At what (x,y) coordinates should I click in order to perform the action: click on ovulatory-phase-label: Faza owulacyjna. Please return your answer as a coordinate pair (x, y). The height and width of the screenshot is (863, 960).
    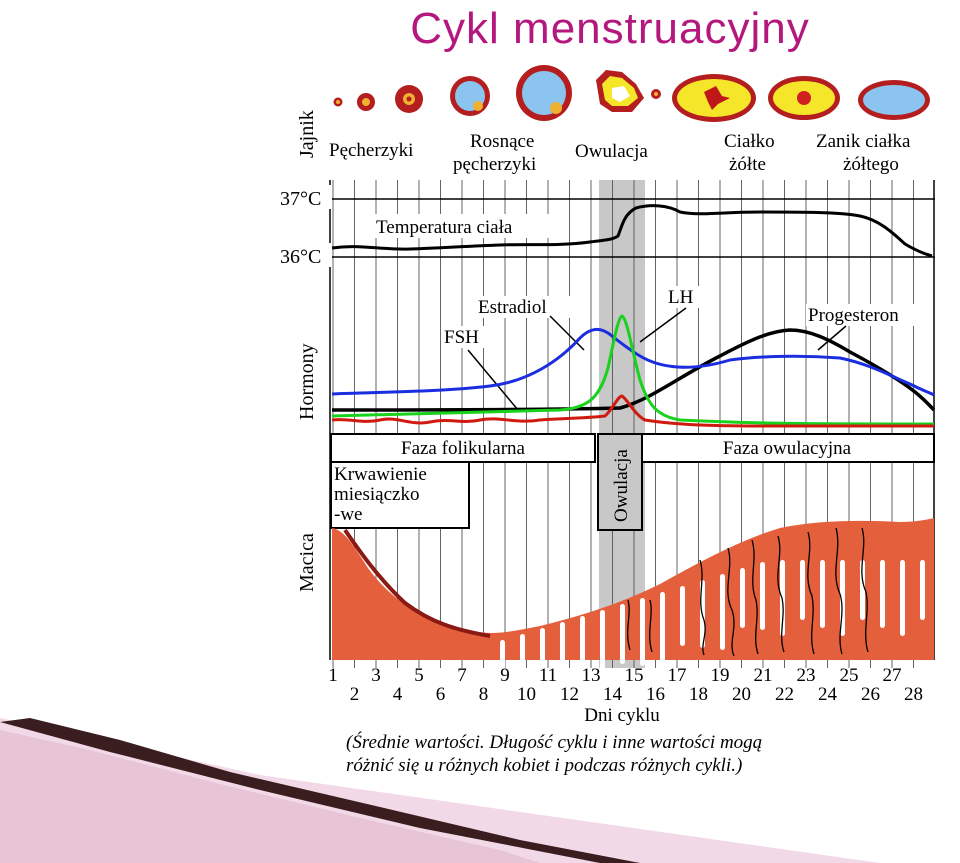
    Looking at the image, I should click on (787, 448).